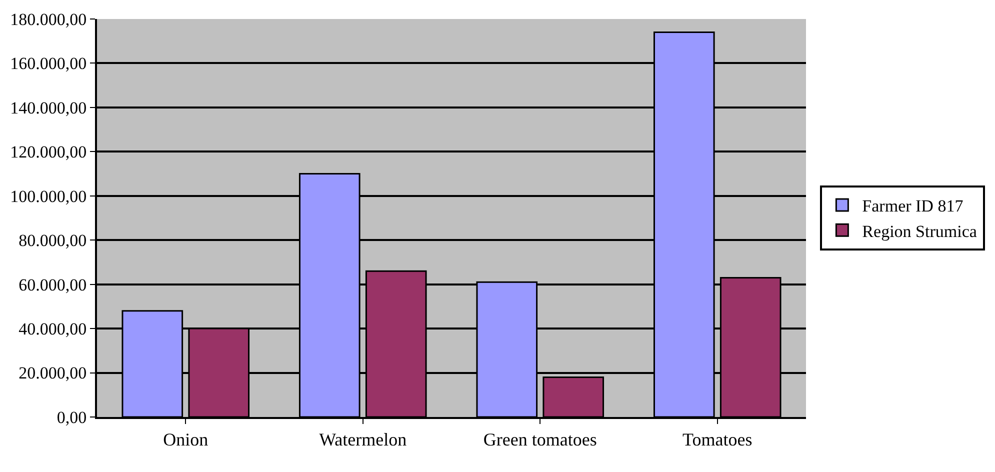 This screenshot has height=472, width=995. What do you see at coordinates (52, 373) in the screenshot?
I see `y-tick-label: 20.000,00` at bounding box center [52, 373].